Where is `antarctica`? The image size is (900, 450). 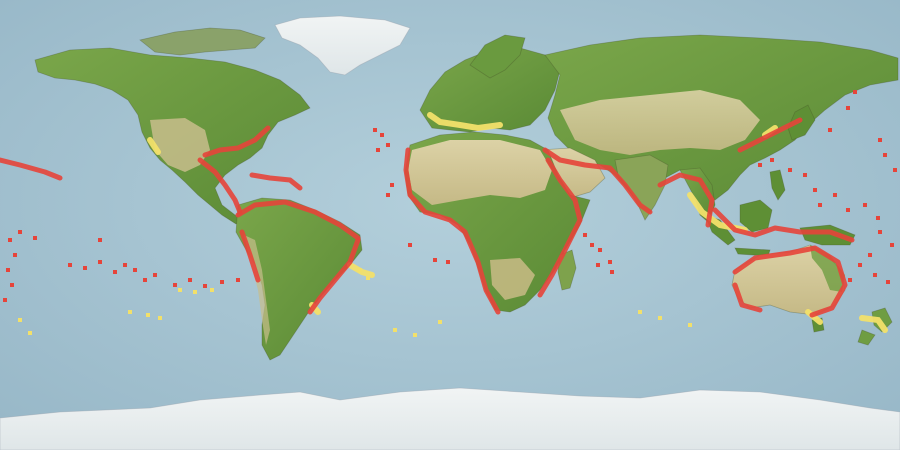 antarctica is located at coordinates (450, 418).